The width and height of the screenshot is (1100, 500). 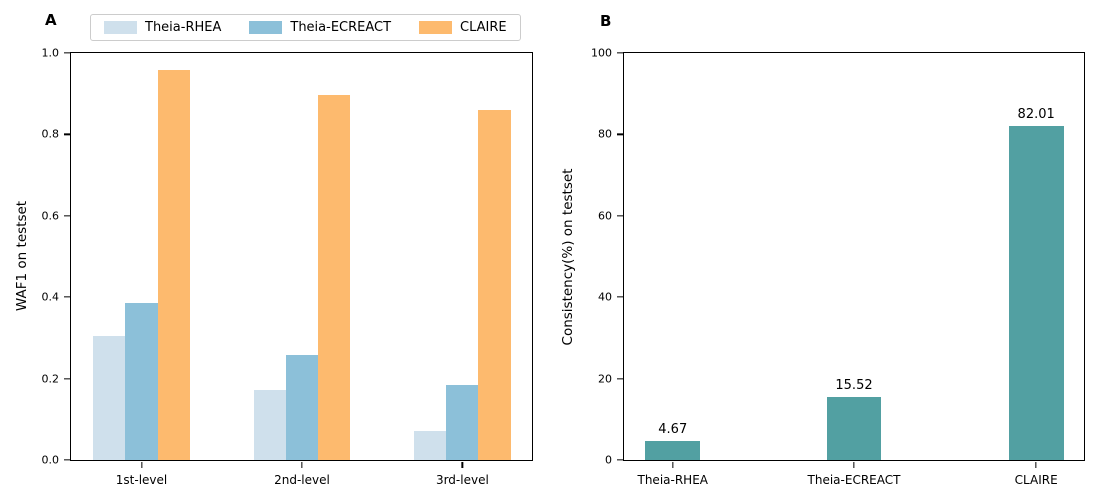 What do you see at coordinates (302, 480) in the screenshot?
I see `x-tick-label-2nd-level: 2nd-level` at bounding box center [302, 480].